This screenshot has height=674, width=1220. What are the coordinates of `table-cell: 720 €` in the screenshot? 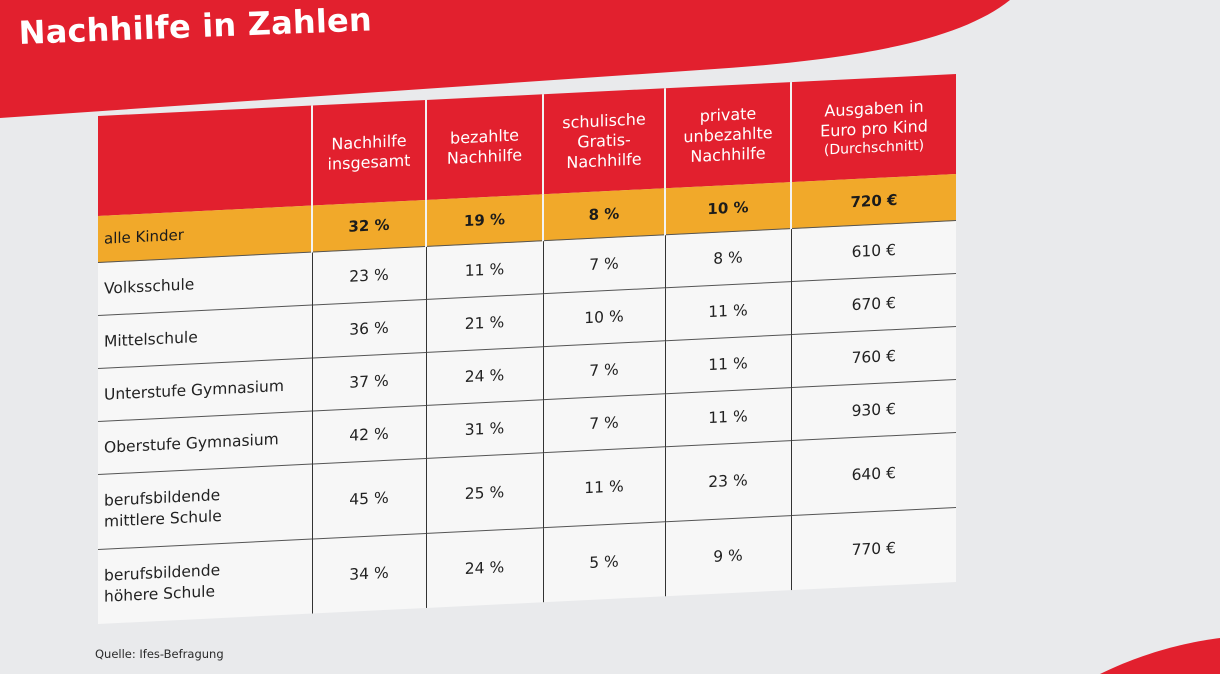 It's located at (873, 201).